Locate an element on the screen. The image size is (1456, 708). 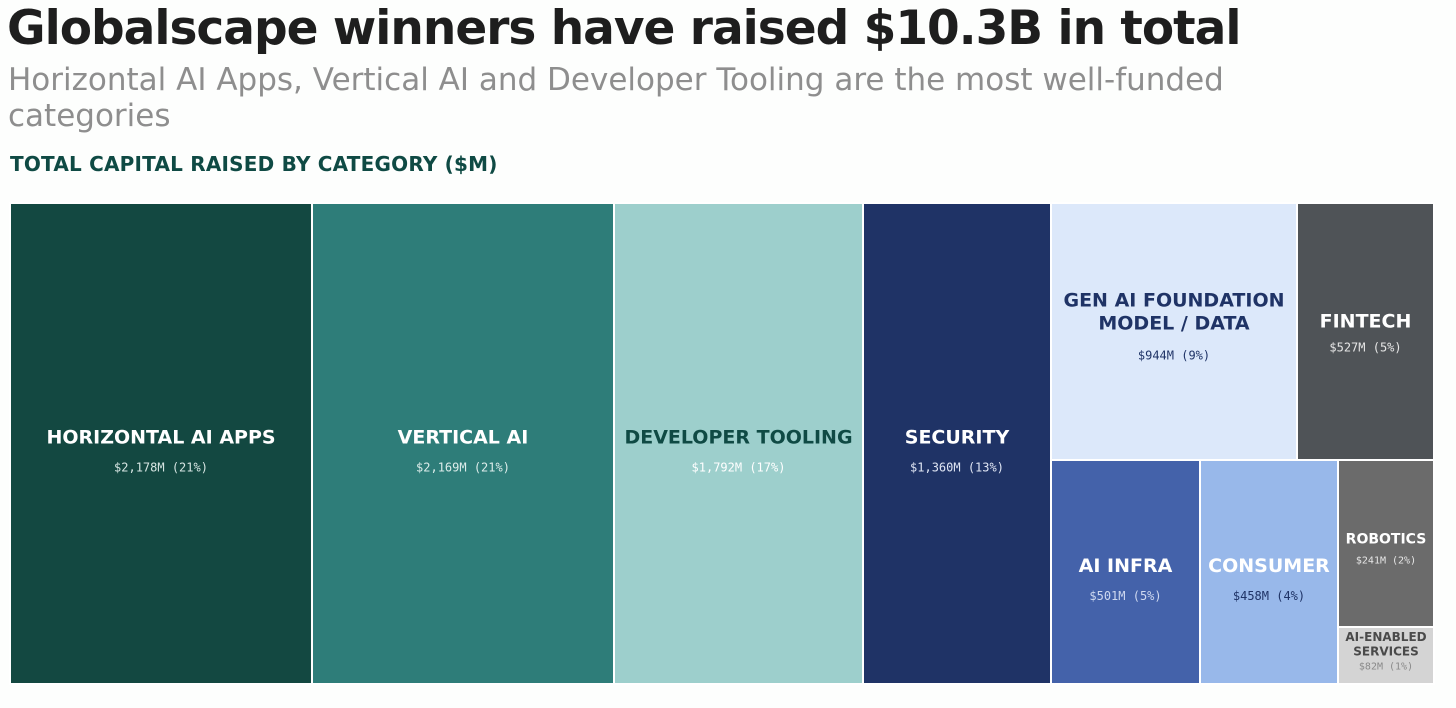
tile-rect-gen-ai-foundation-model-data is located at coordinates (1174, 331).